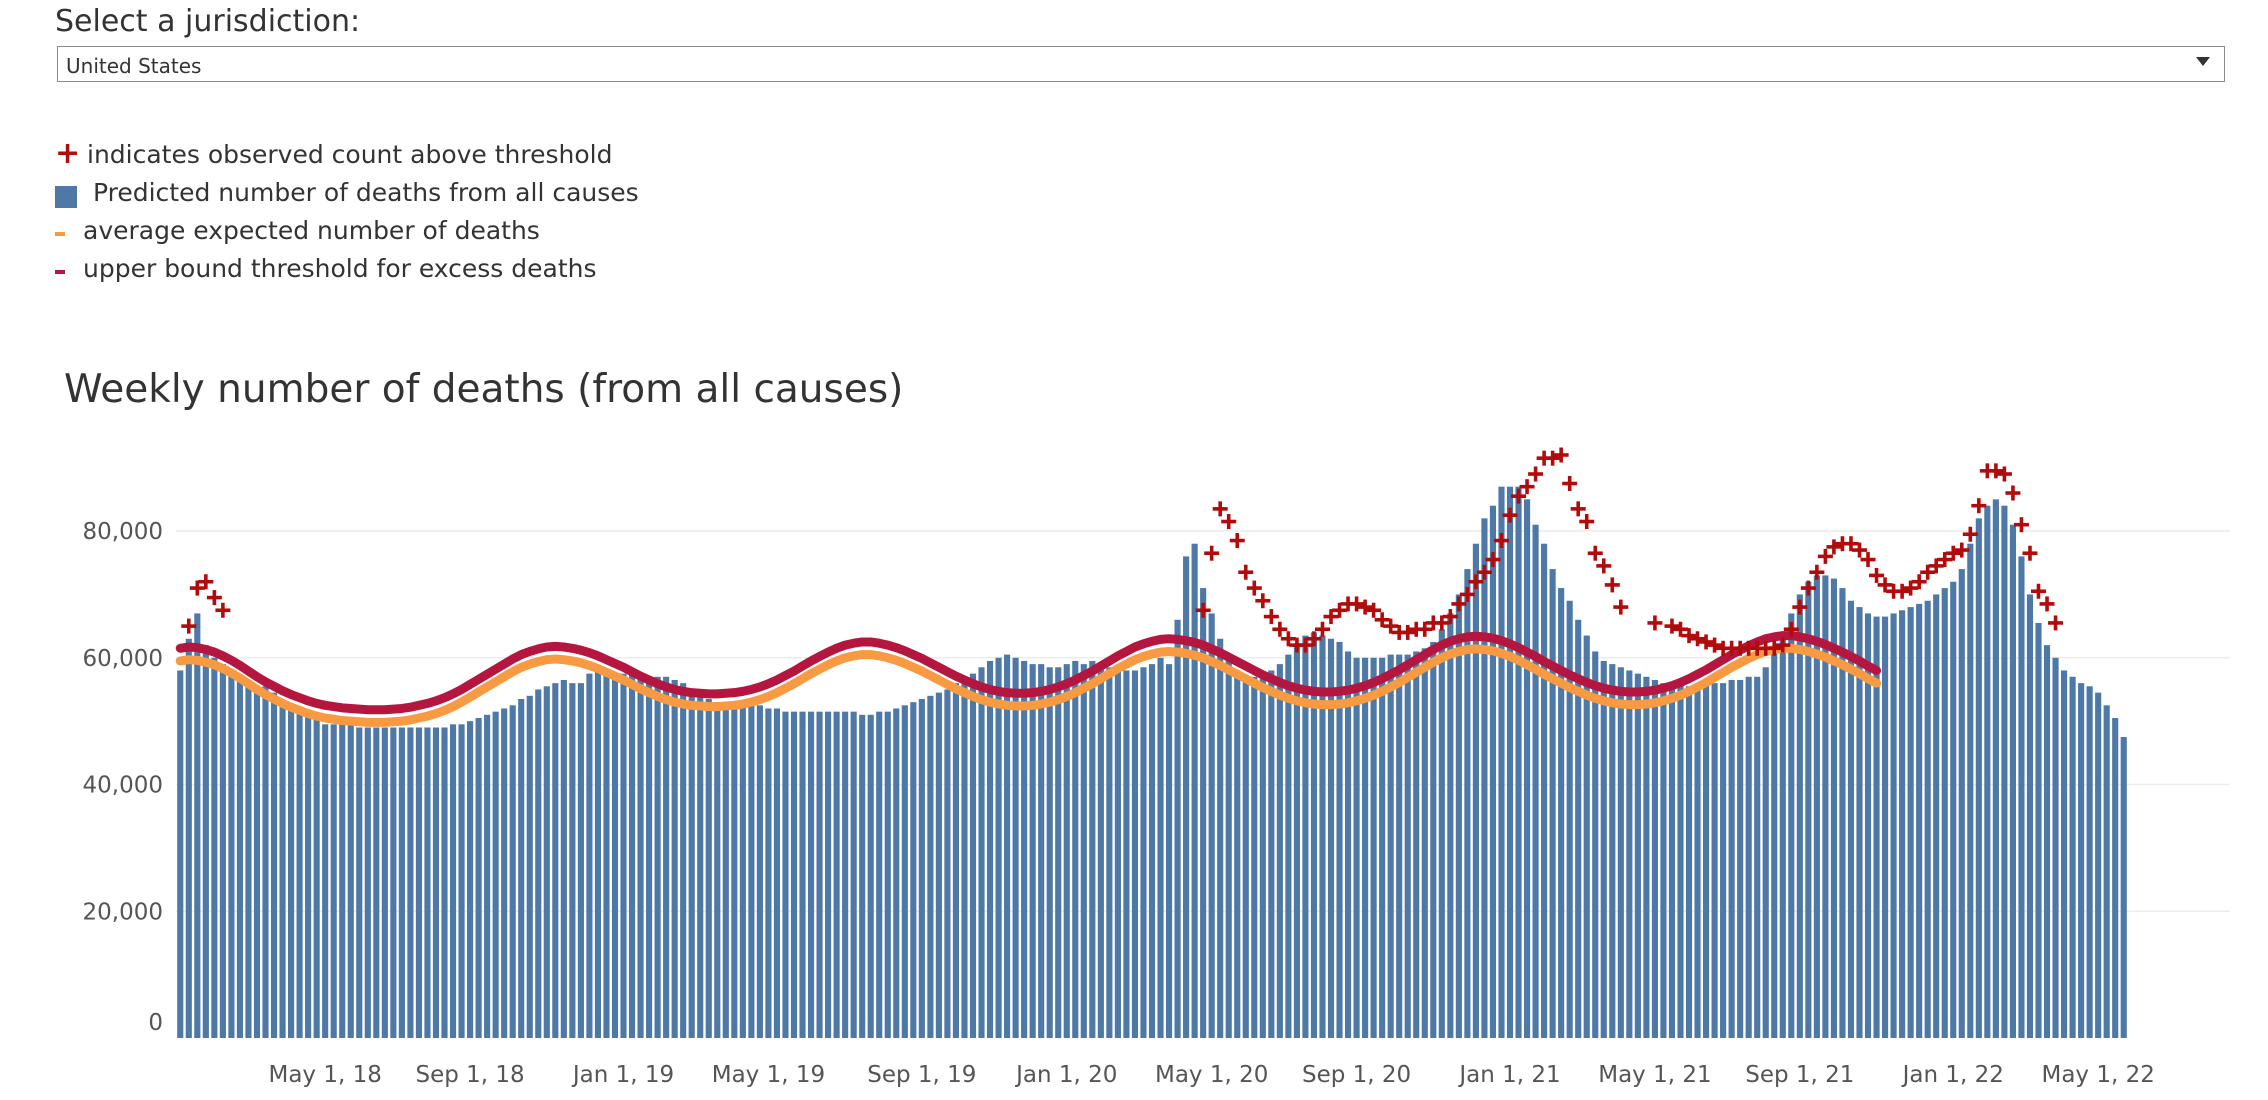 Image resolution: width=2268 pixels, height=1100 pixels. What do you see at coordinates (2203, 61) in the screenshot?
I see `chevron-down-icon` at bounding box center [2203, 61].